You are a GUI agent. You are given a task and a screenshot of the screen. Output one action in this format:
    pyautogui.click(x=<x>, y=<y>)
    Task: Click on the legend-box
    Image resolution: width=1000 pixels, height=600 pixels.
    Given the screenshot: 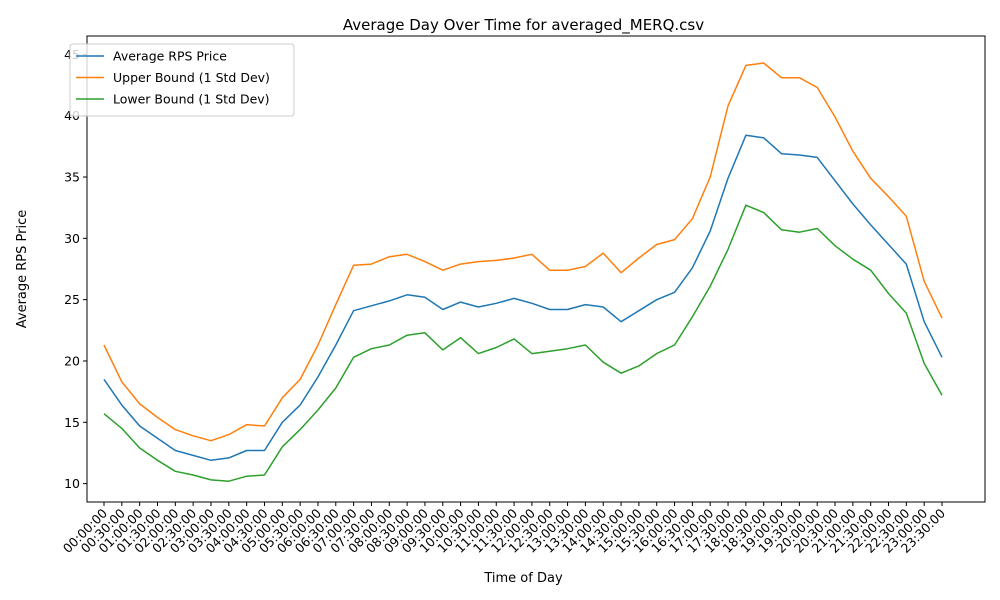 What is the action you would take?
    pyautogui.click(x=182, y=80)
    